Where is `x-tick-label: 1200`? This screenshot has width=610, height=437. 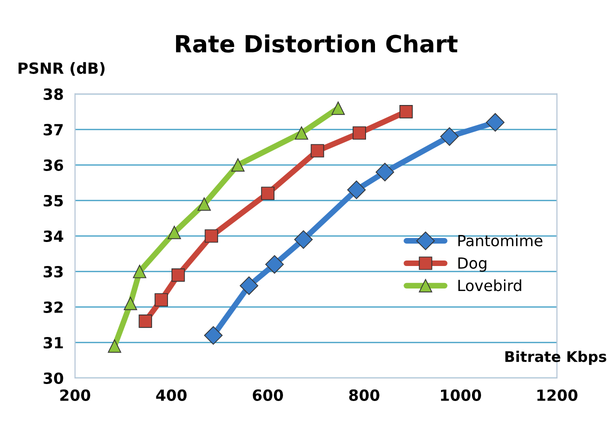
x-tick-label: 1200 is located at coordinates (557, 395).